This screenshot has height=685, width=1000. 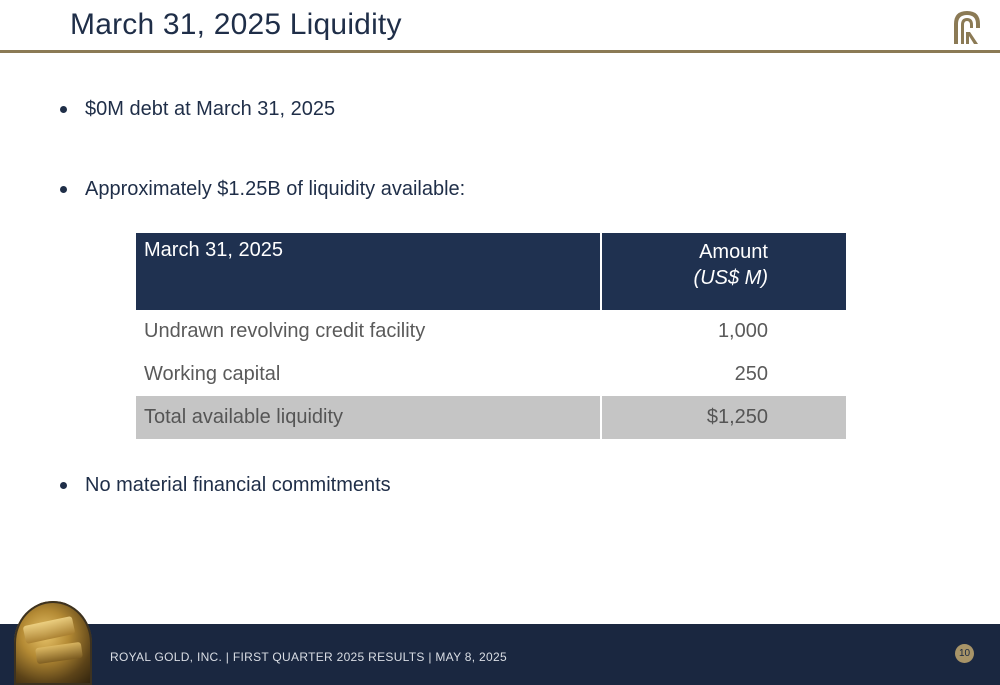 What do you see at coordinates (369, 271) in the screenshot?
I see `header-date: March 31, 2025` at bounding box center [369, 271].